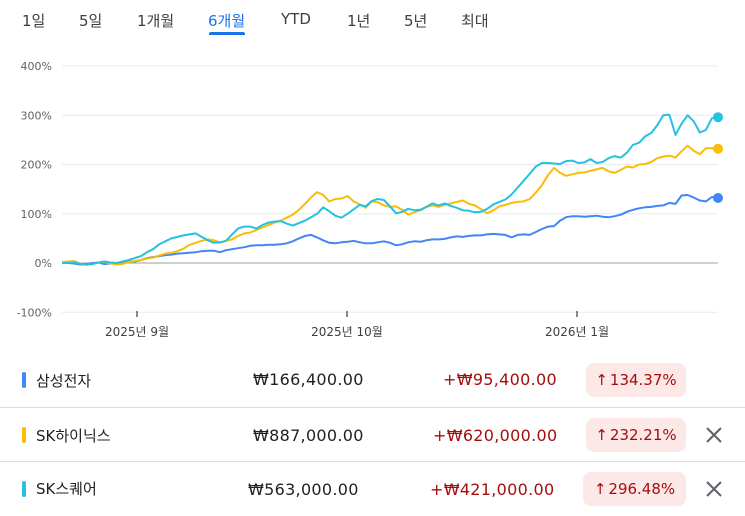  I want to click on y-tick-label: 300%, so click(36, 115).